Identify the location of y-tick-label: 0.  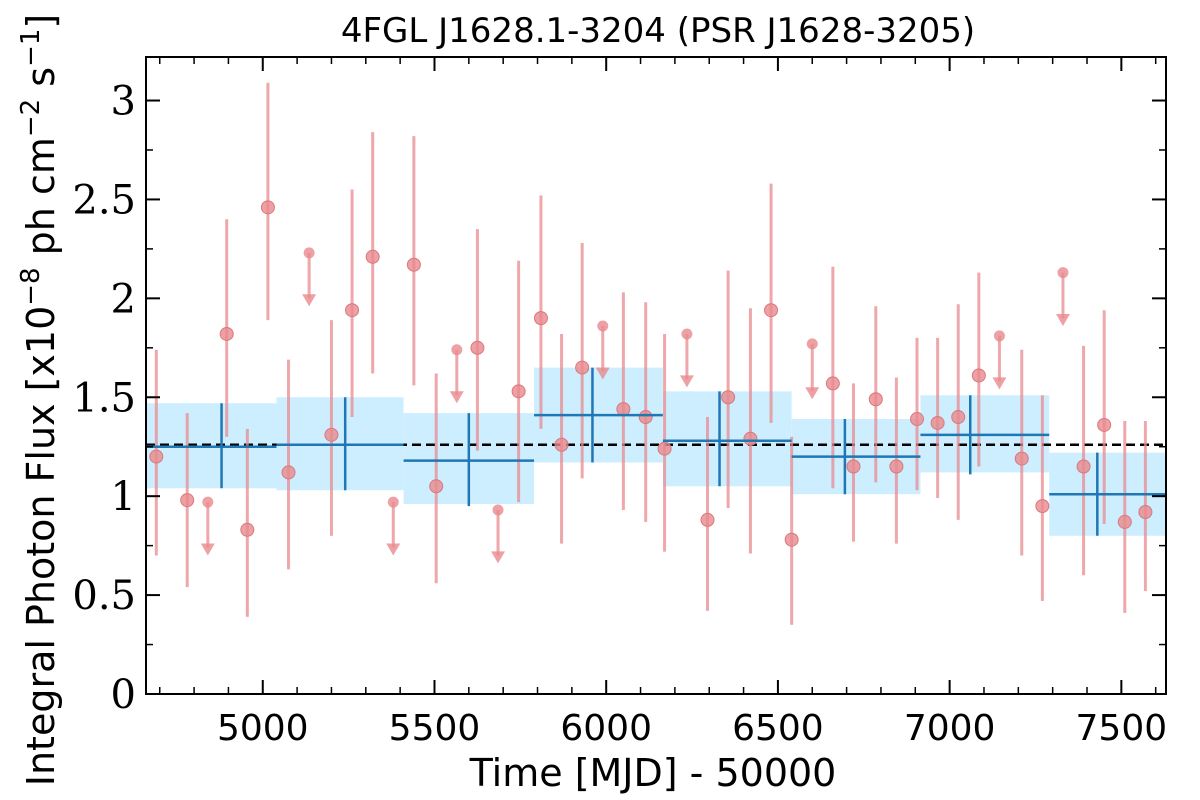
(123, 695).